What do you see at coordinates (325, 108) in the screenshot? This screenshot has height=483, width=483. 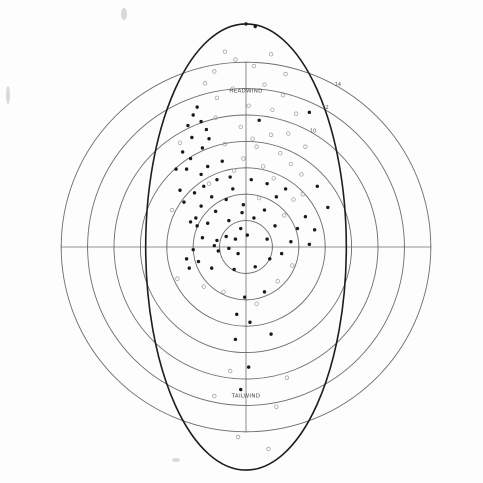 I see `ring-value-labels: 10 12 14` at bounding box center [325, 108].